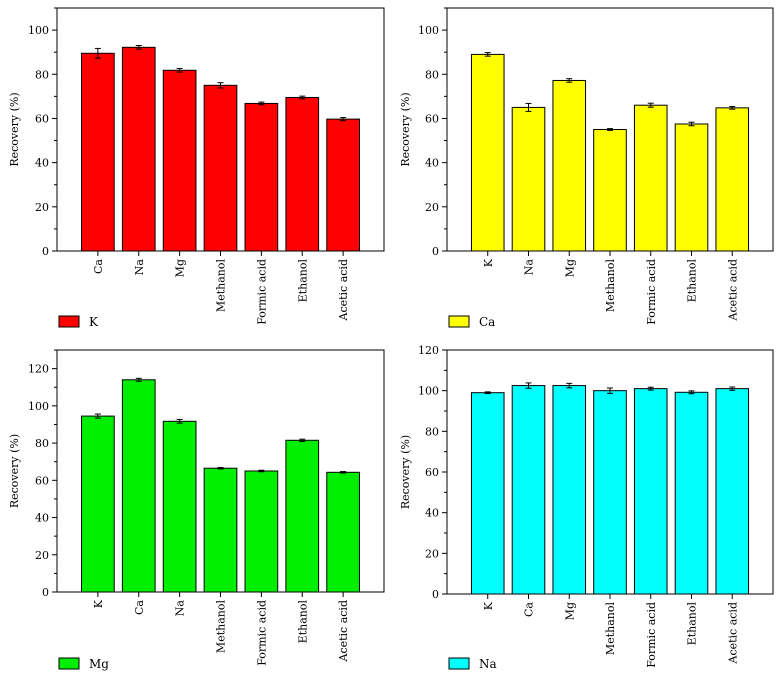 This screenshot has width=782, height=688. I want to click on legend-label: K, so click(94, 322).